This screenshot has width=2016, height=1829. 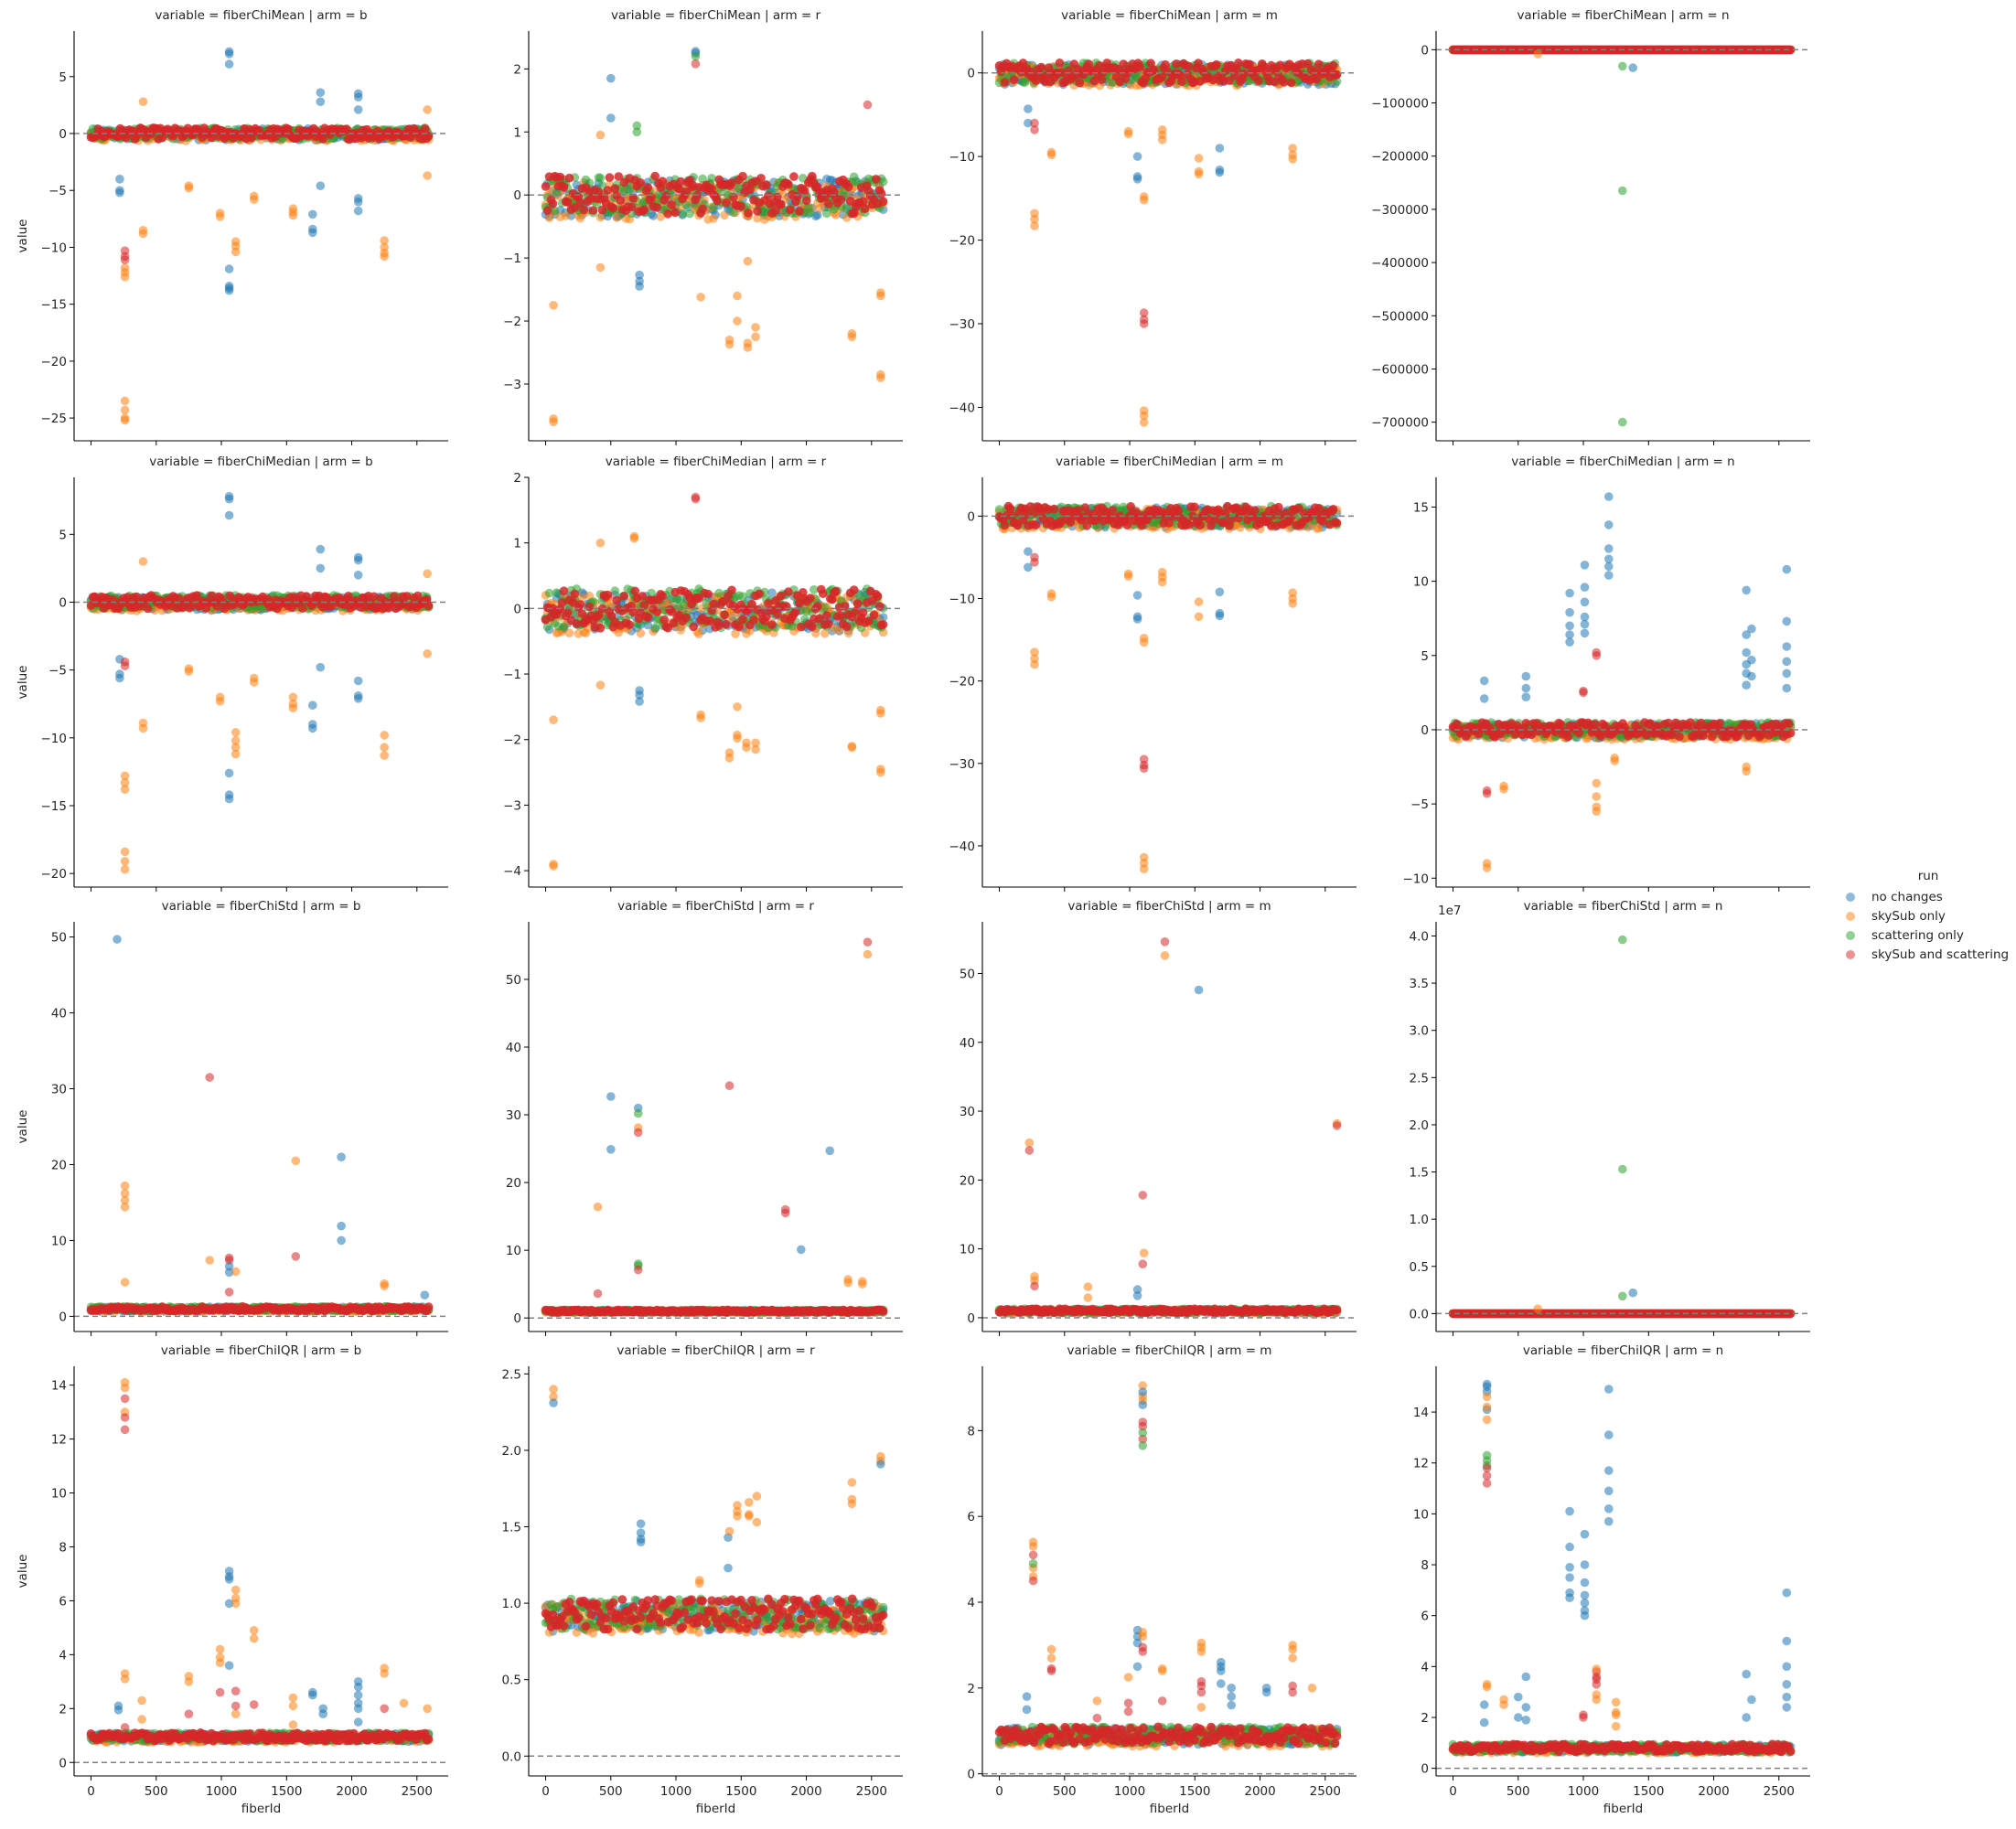 I want to click on panel-title: variable = fiberChiMean | arm = m, so click(x=1169, y=15).